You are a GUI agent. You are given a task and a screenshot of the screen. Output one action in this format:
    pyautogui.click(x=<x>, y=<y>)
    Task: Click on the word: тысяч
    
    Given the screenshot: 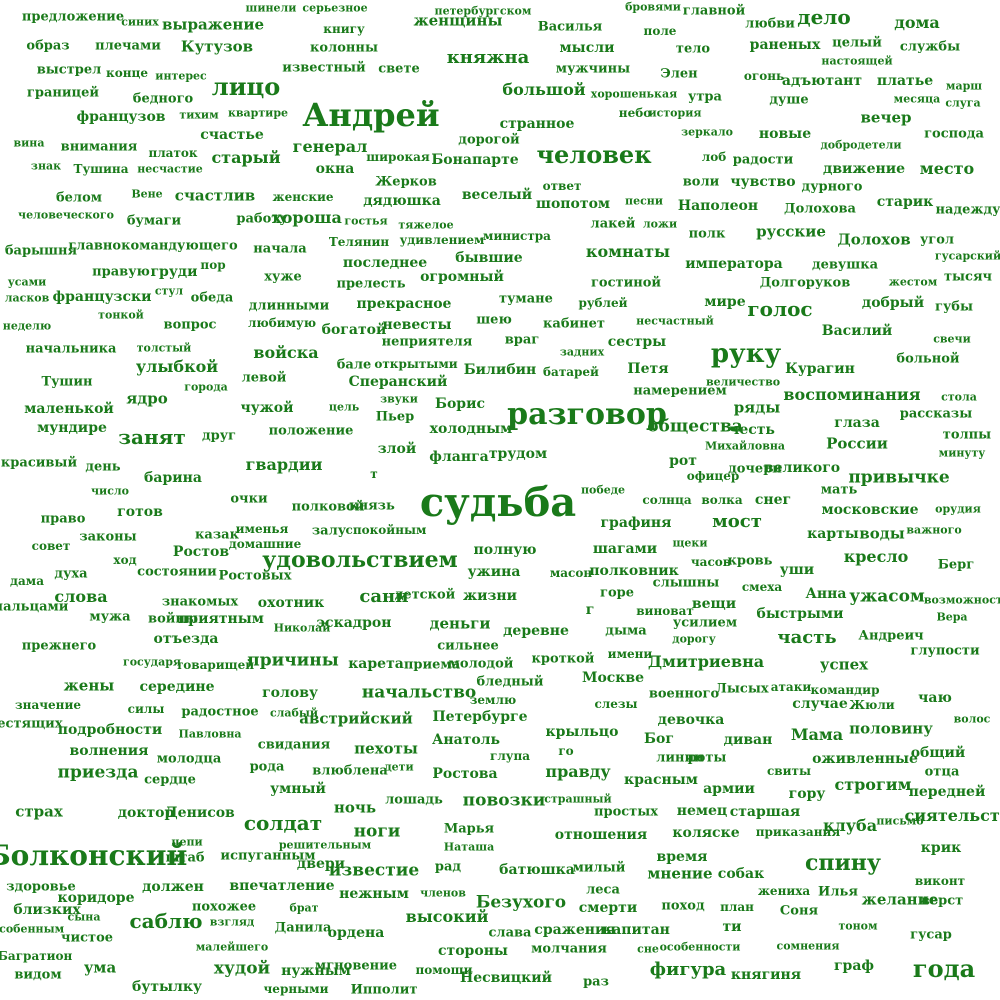 What is the action you would take?
    pyautogui.click(x=968, y=277)
    